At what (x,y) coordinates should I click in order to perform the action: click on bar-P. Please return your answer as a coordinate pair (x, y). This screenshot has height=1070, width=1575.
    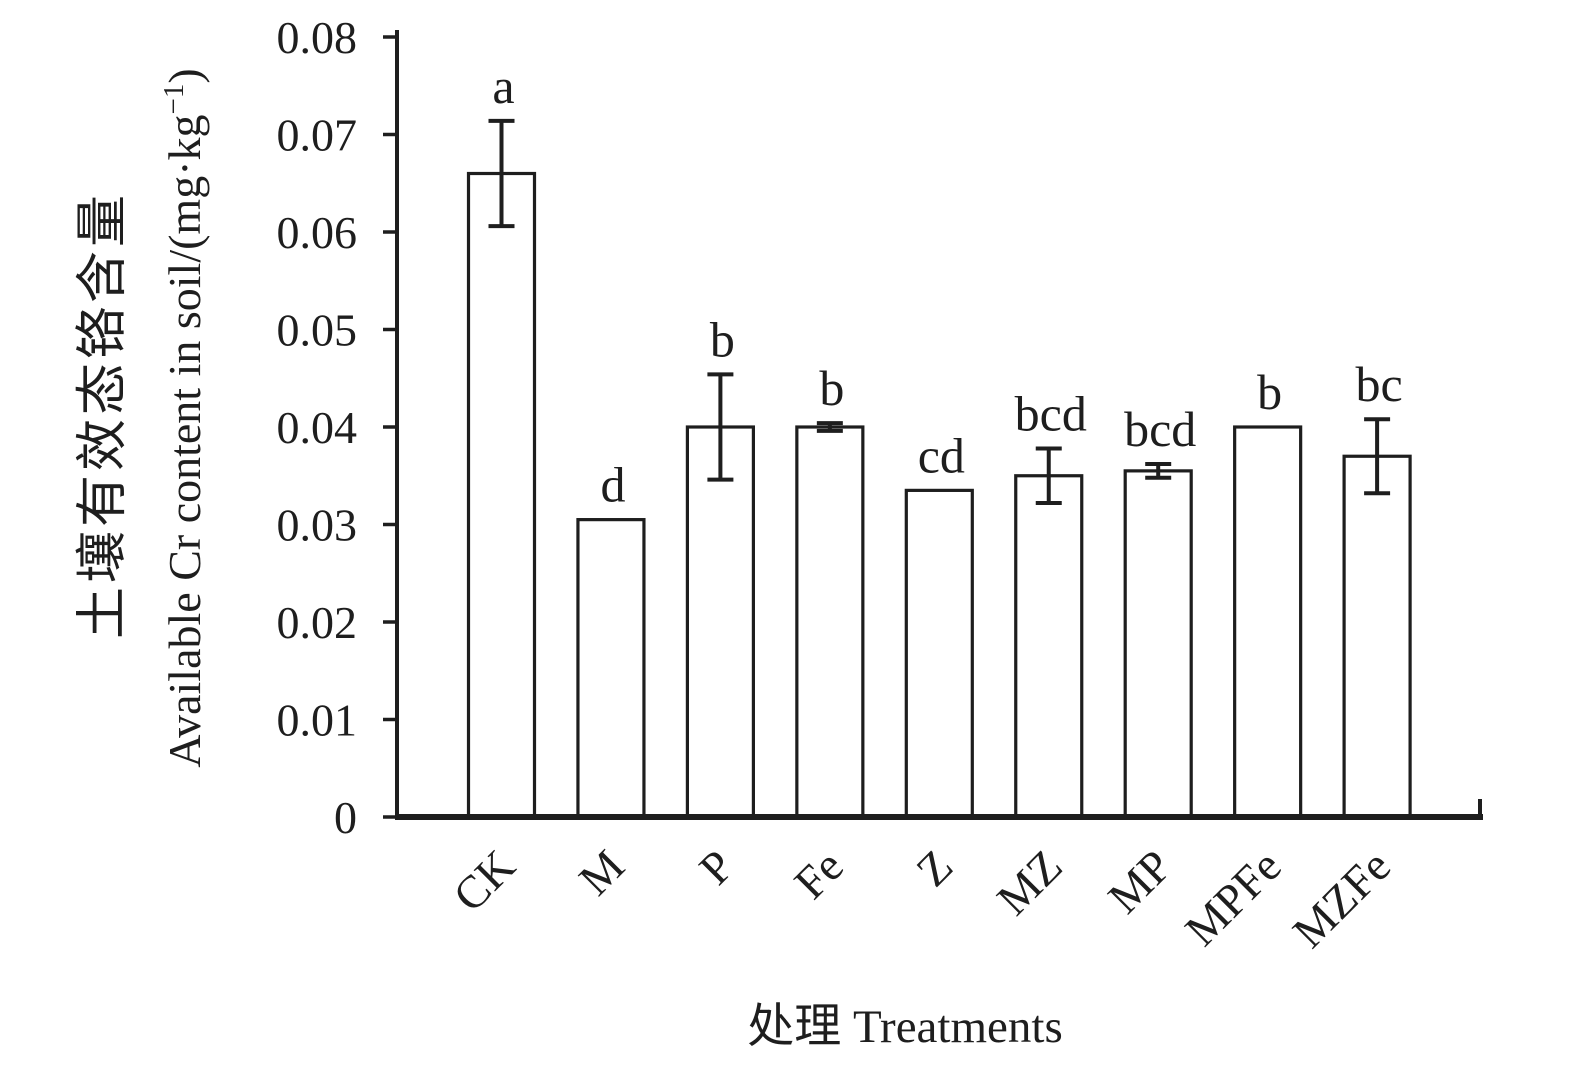
    Looking at the image, I should click on (720, 622).